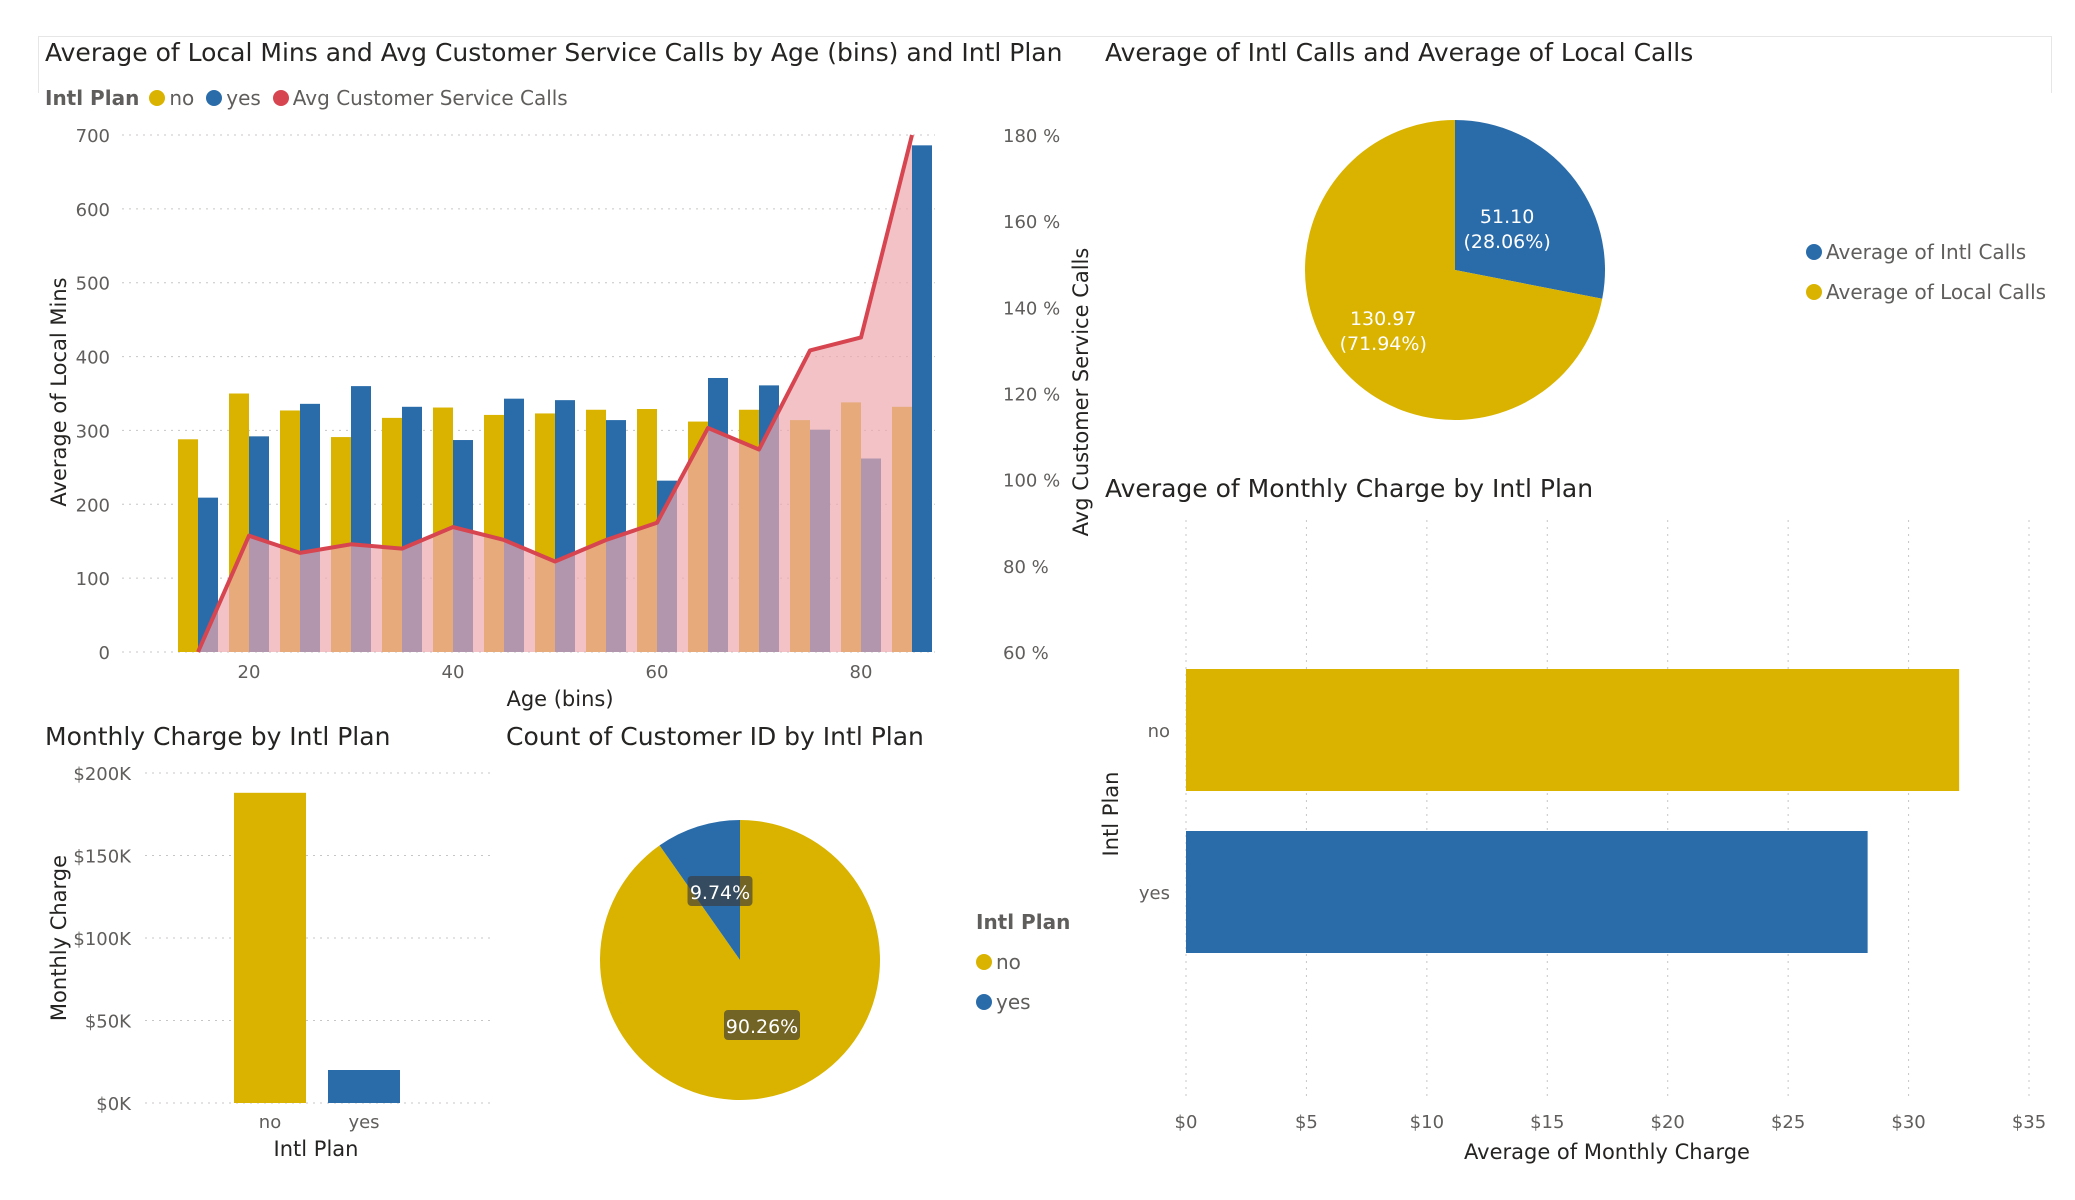  I want to click on x-tick-label: 20, so click(249, 672).